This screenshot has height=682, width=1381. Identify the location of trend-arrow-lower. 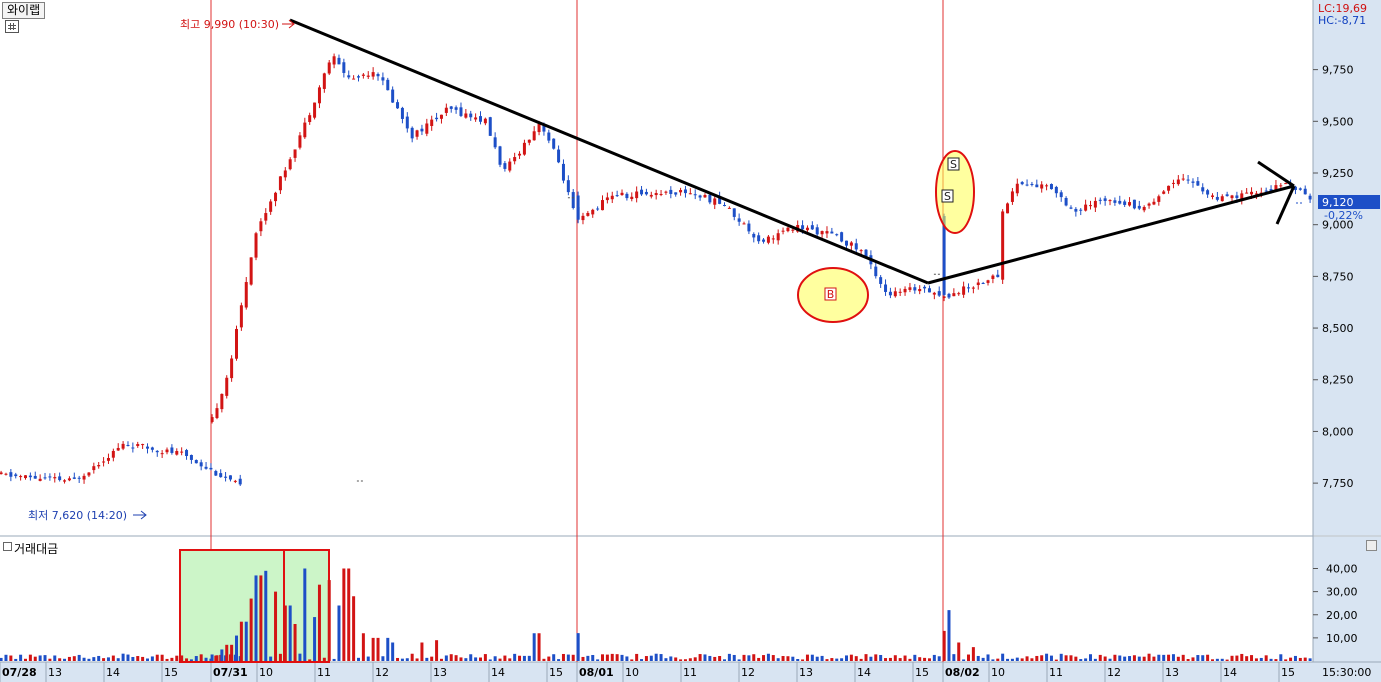
(1285, 205).